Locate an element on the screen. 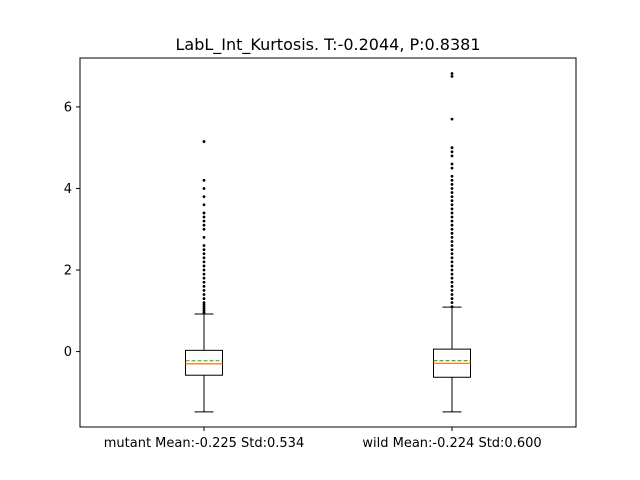  y-tick-label: 0 is located at coordinates (68, 352).